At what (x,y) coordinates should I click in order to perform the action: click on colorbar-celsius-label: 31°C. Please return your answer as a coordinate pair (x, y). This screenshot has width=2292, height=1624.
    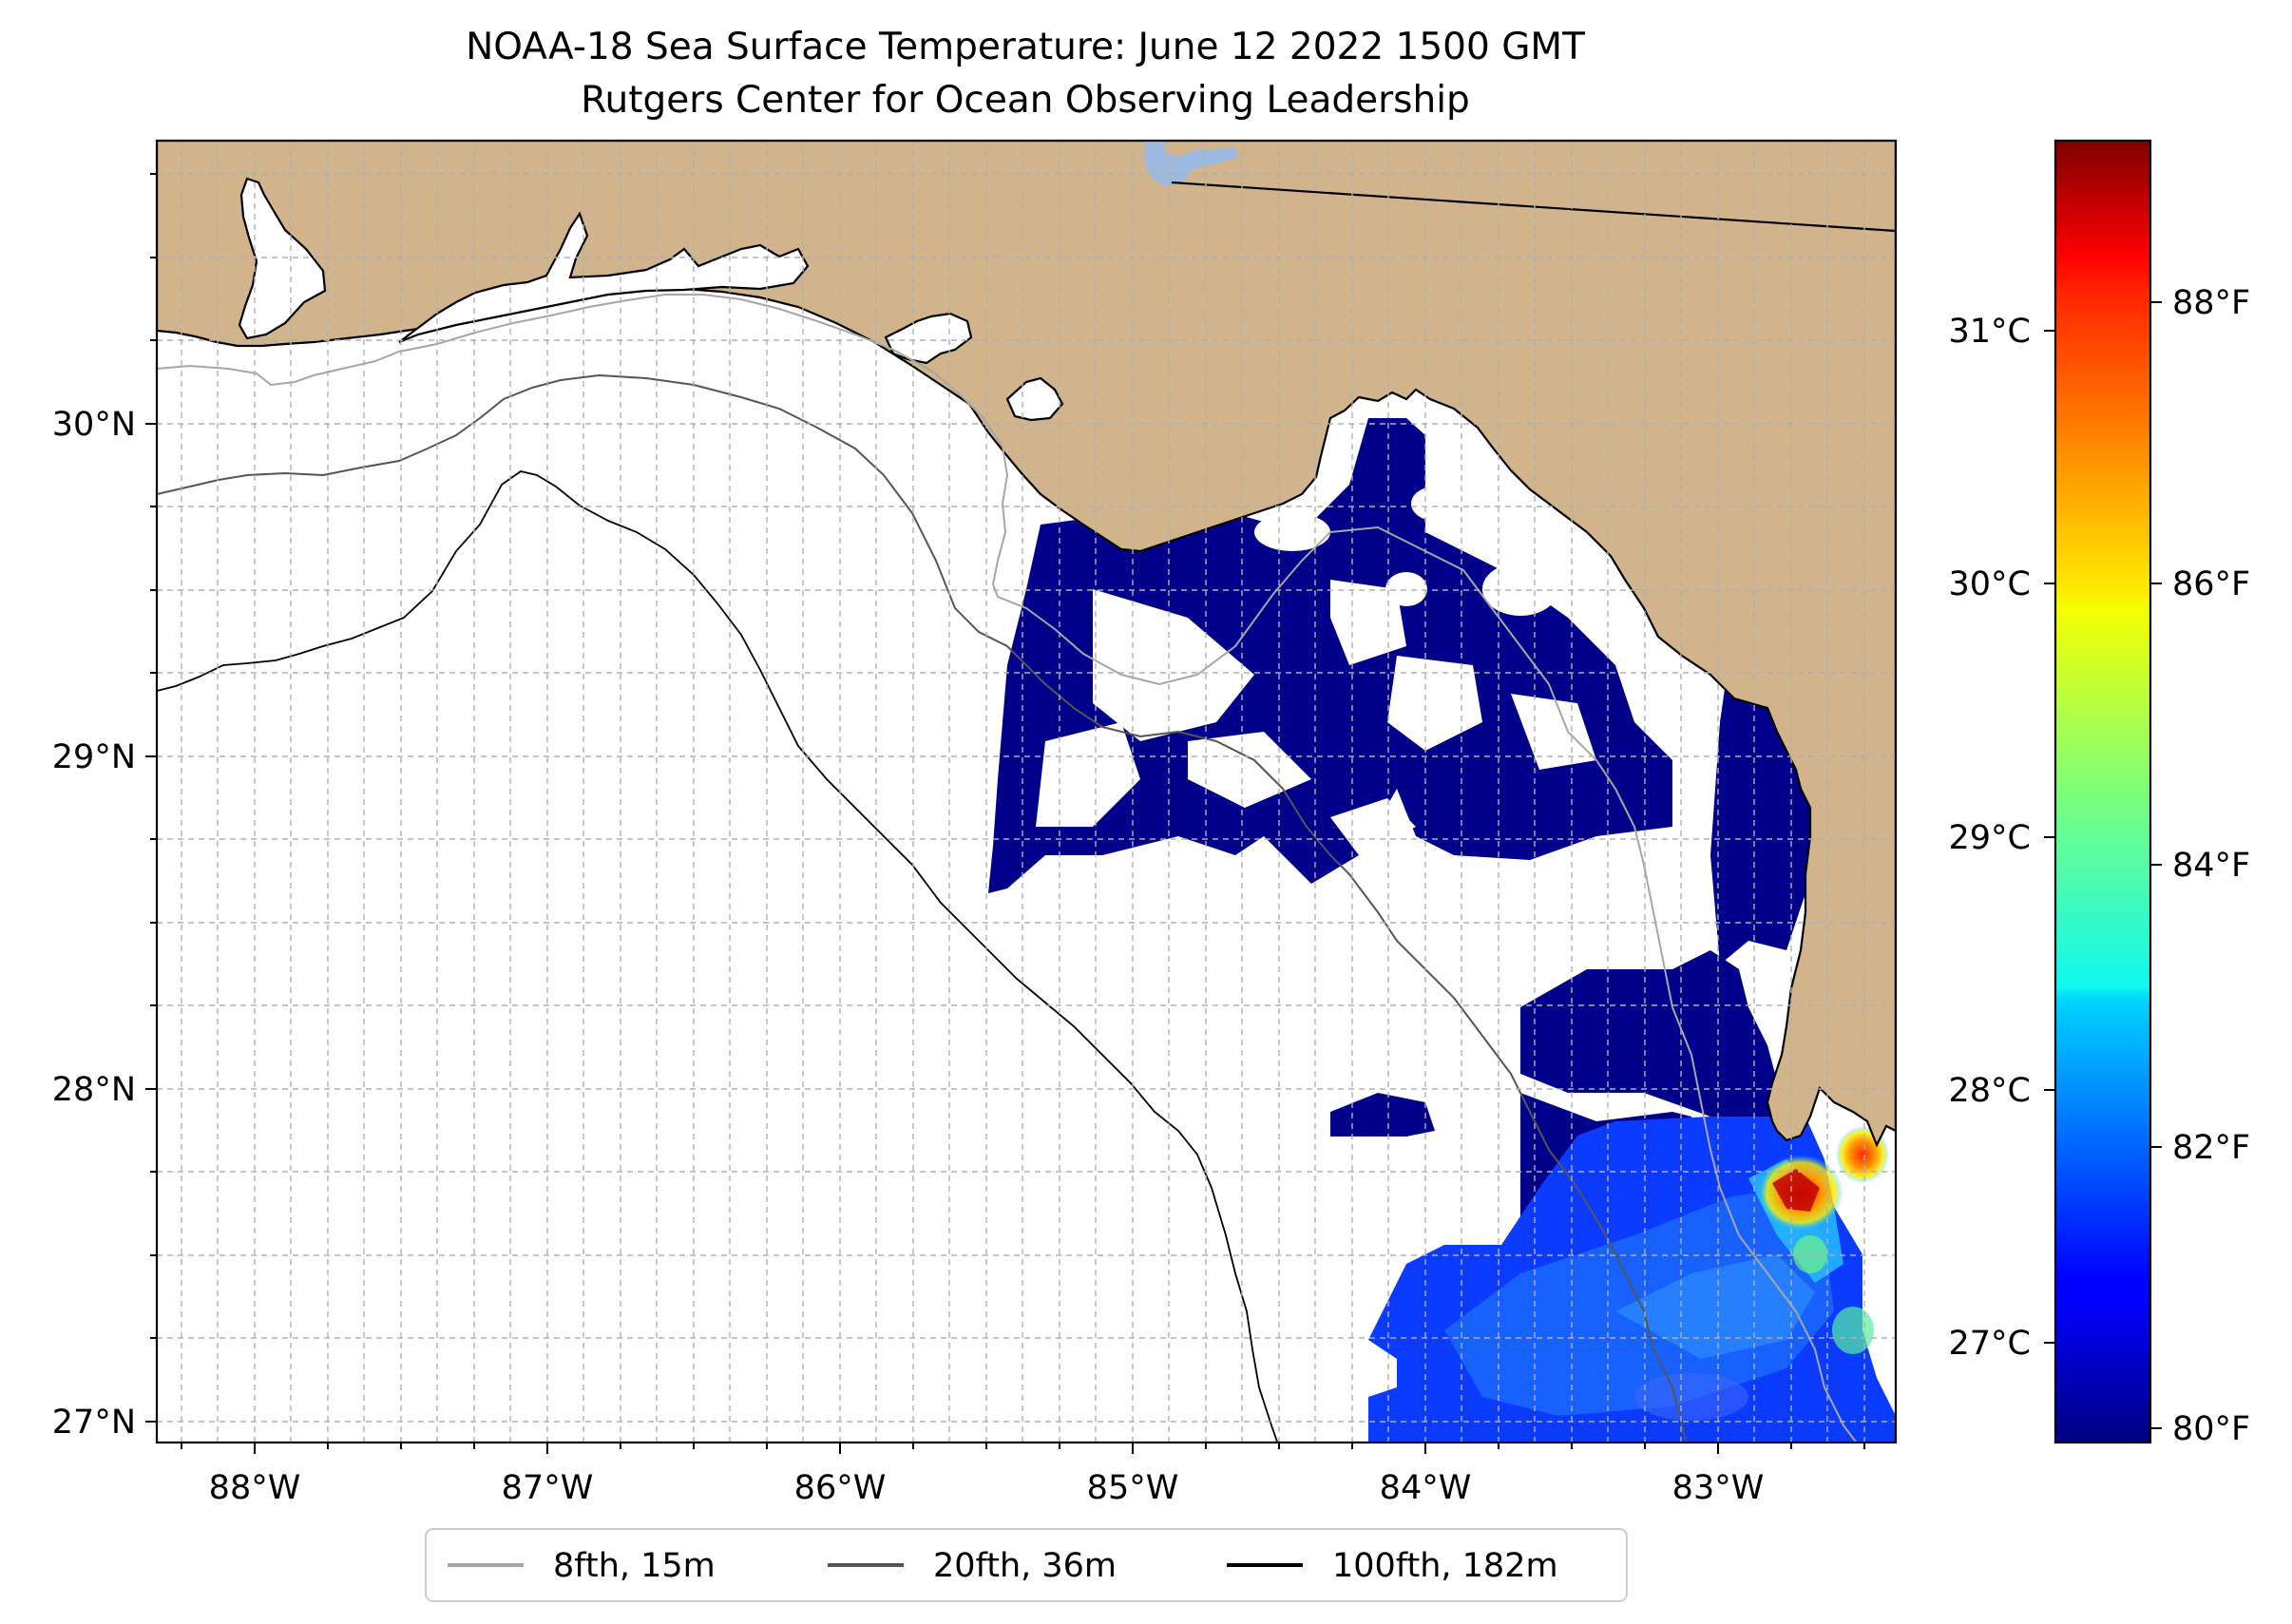
    Looking at the image, I should click on (1990, 332).